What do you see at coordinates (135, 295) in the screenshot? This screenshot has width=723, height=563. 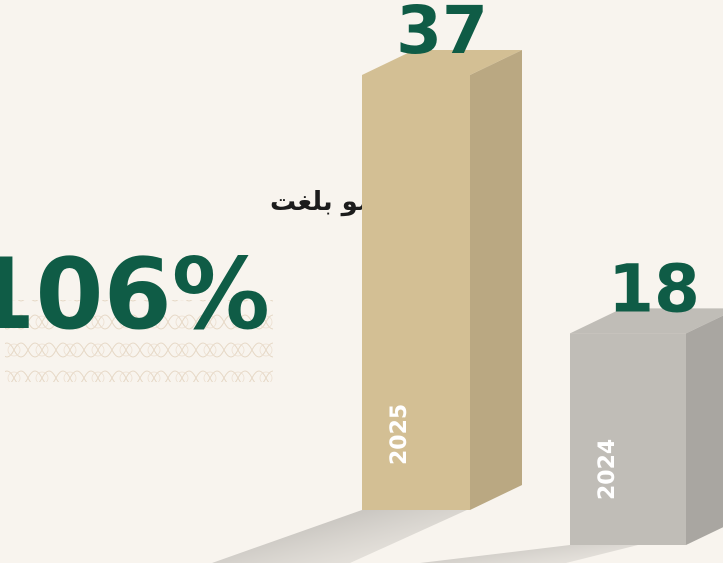 I see `growth-value: 106%` at bounding box center [135, 295].